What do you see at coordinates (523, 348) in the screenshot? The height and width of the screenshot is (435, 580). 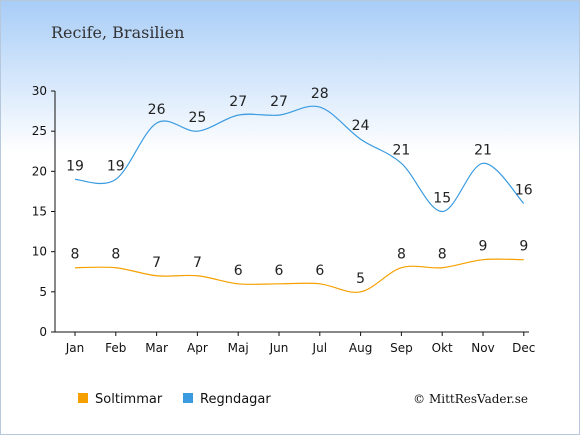 I see `x-tick-label: Dec` at bounding box center [523, 348].